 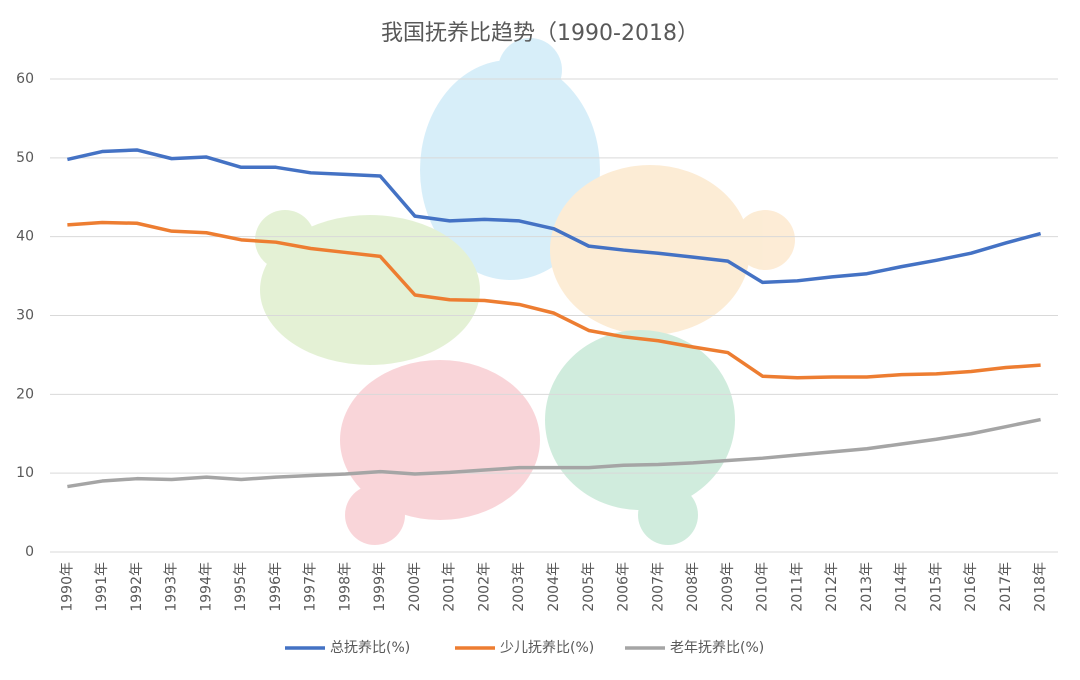 I want to click on x-tick-label: 2015年, so click(x=936, y=587).